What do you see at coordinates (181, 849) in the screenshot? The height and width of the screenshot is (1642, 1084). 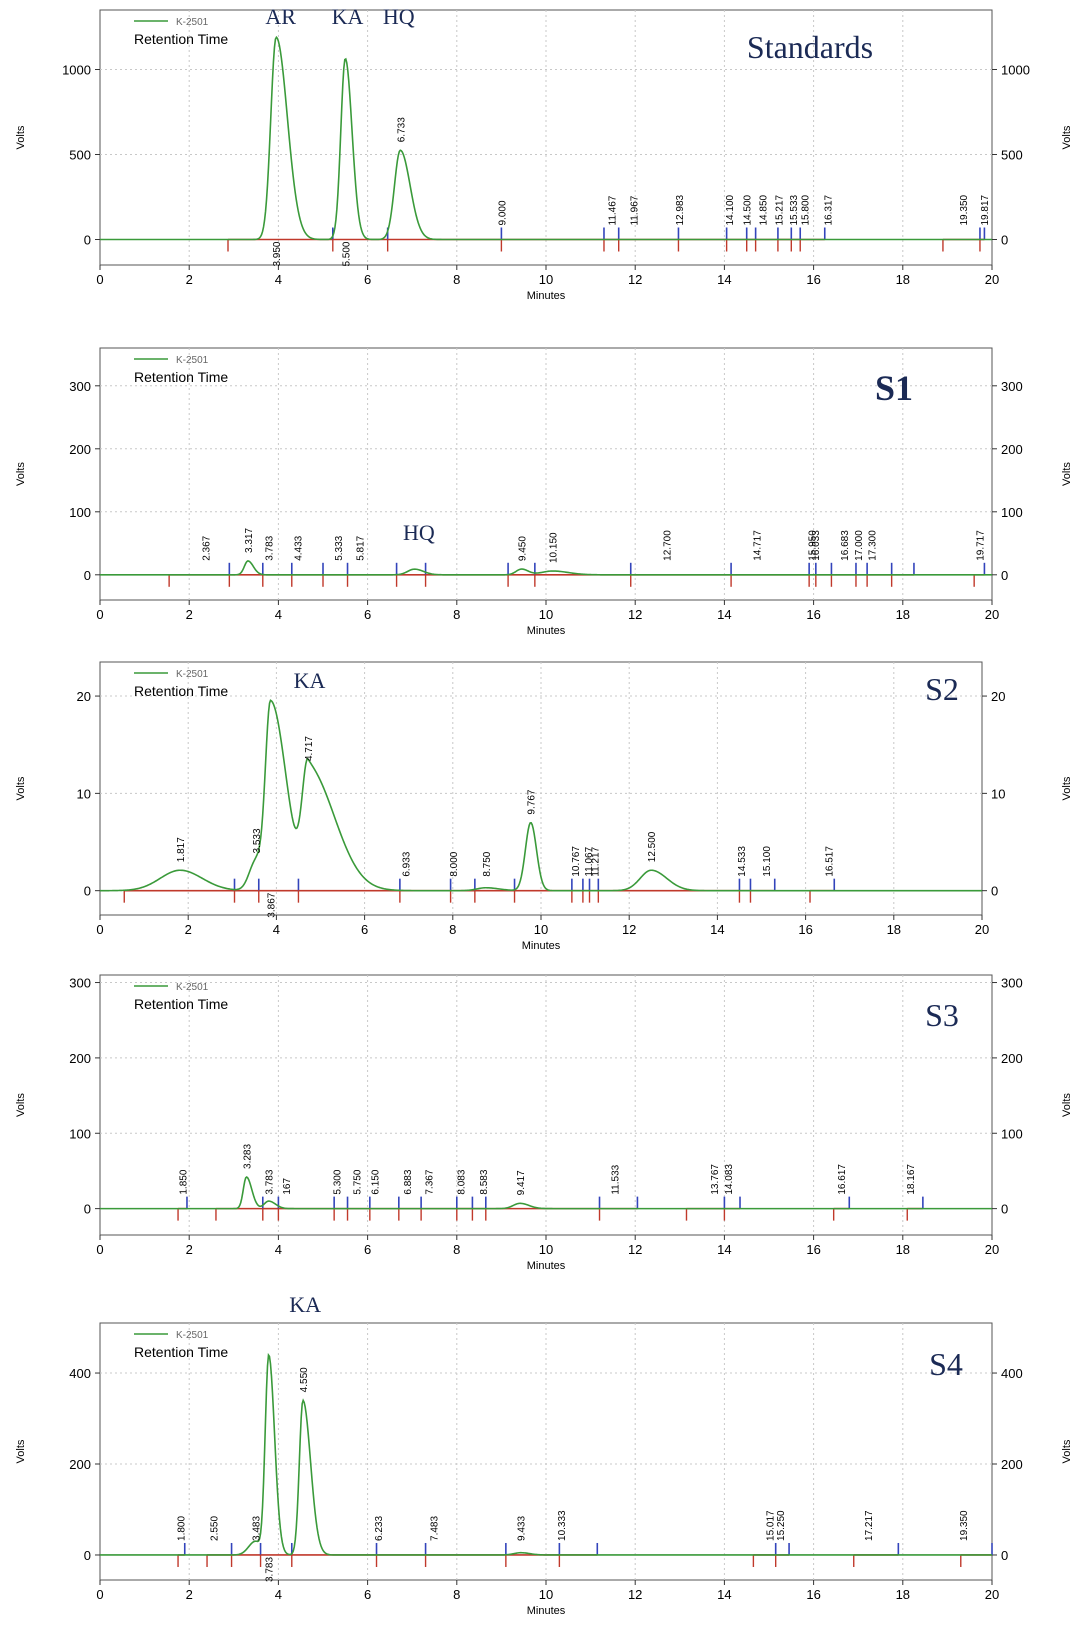 I see `retention-time-label: 1.817` at bounding box center [181, 849].